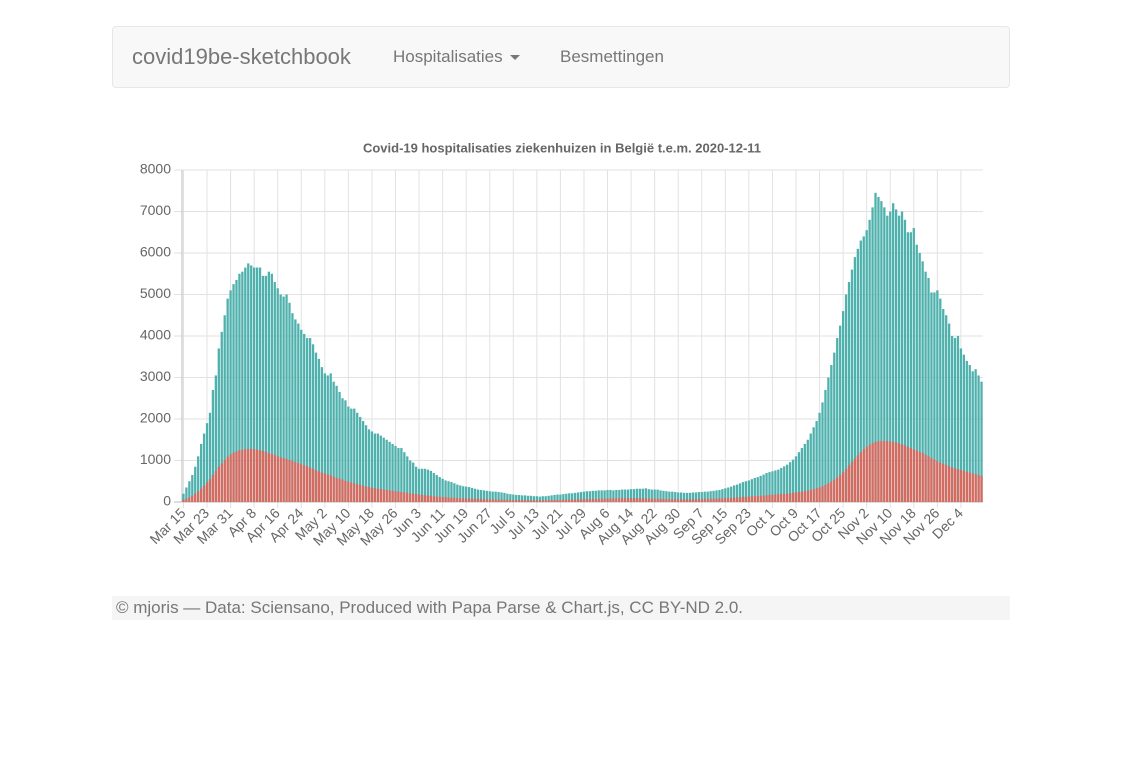 The height and width of the screenshot is (777, 1123). I want to click on nav-link: Besmettingen, so click(612, 56).